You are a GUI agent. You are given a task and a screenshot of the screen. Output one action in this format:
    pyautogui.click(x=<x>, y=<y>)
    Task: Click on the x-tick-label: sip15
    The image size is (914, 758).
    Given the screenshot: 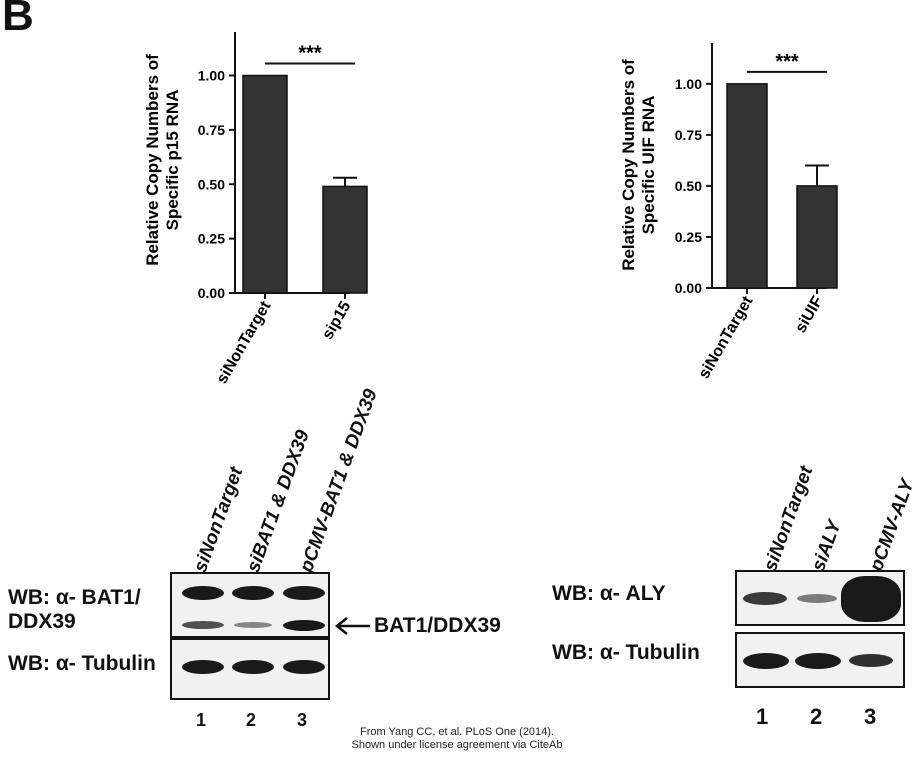 What is the action you would take?
    pyautogui.click(x=336, y=320)
    